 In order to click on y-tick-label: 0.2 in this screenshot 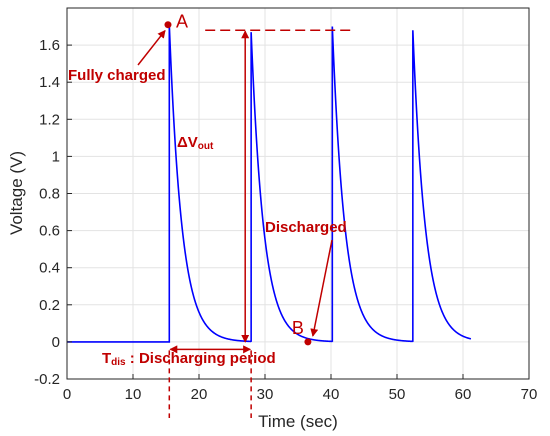, I will do `click(49, 305)`.